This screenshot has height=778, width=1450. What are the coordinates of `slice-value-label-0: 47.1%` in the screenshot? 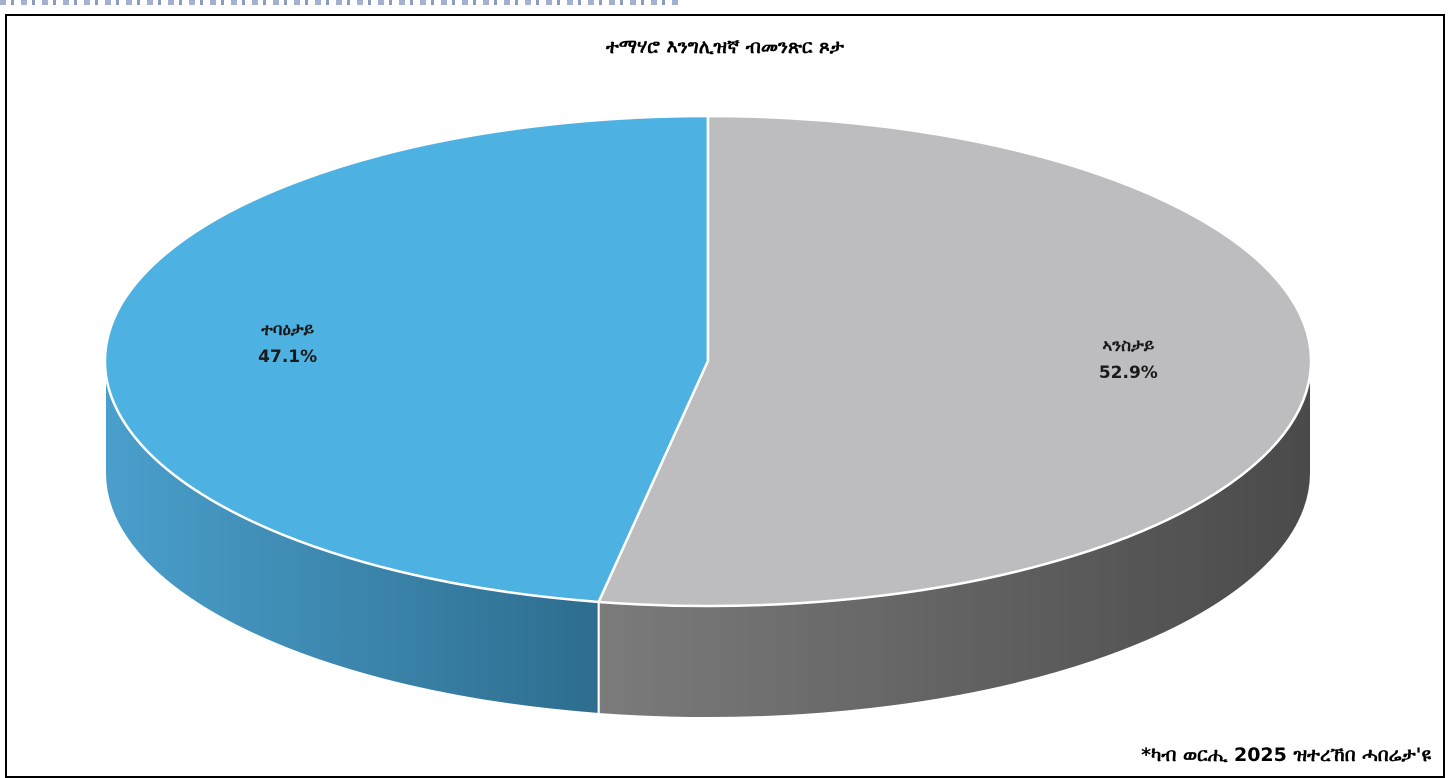 It's located at (287, 357).